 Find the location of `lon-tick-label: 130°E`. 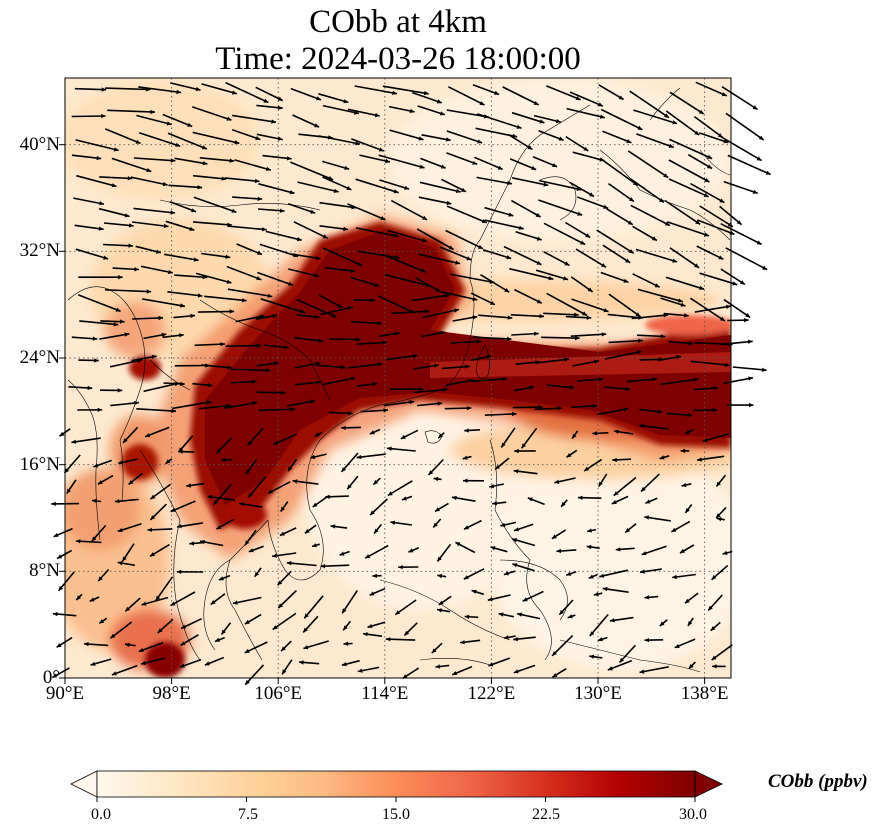

lon-tick-label: 130°E is located at coordinates (598, 693).